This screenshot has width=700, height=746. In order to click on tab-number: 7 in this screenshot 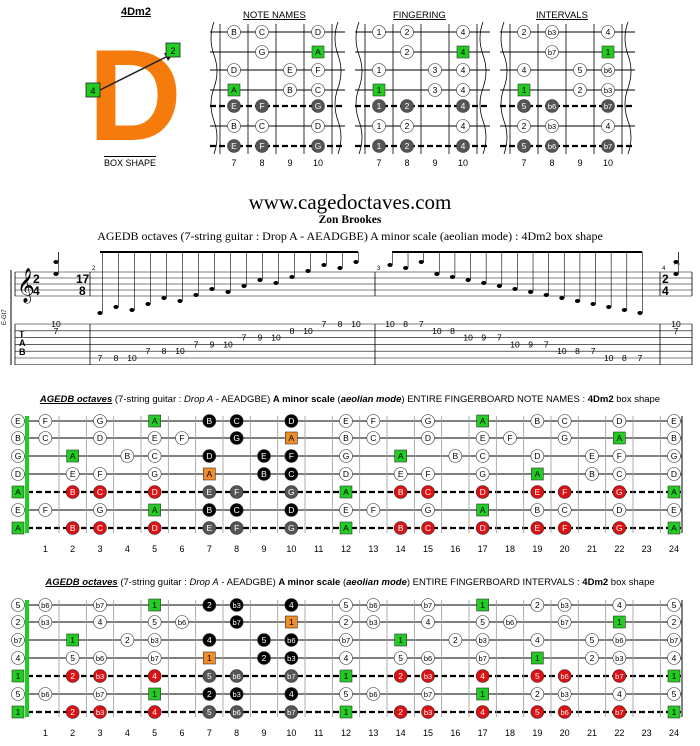, I will do `click(100, 358)`.